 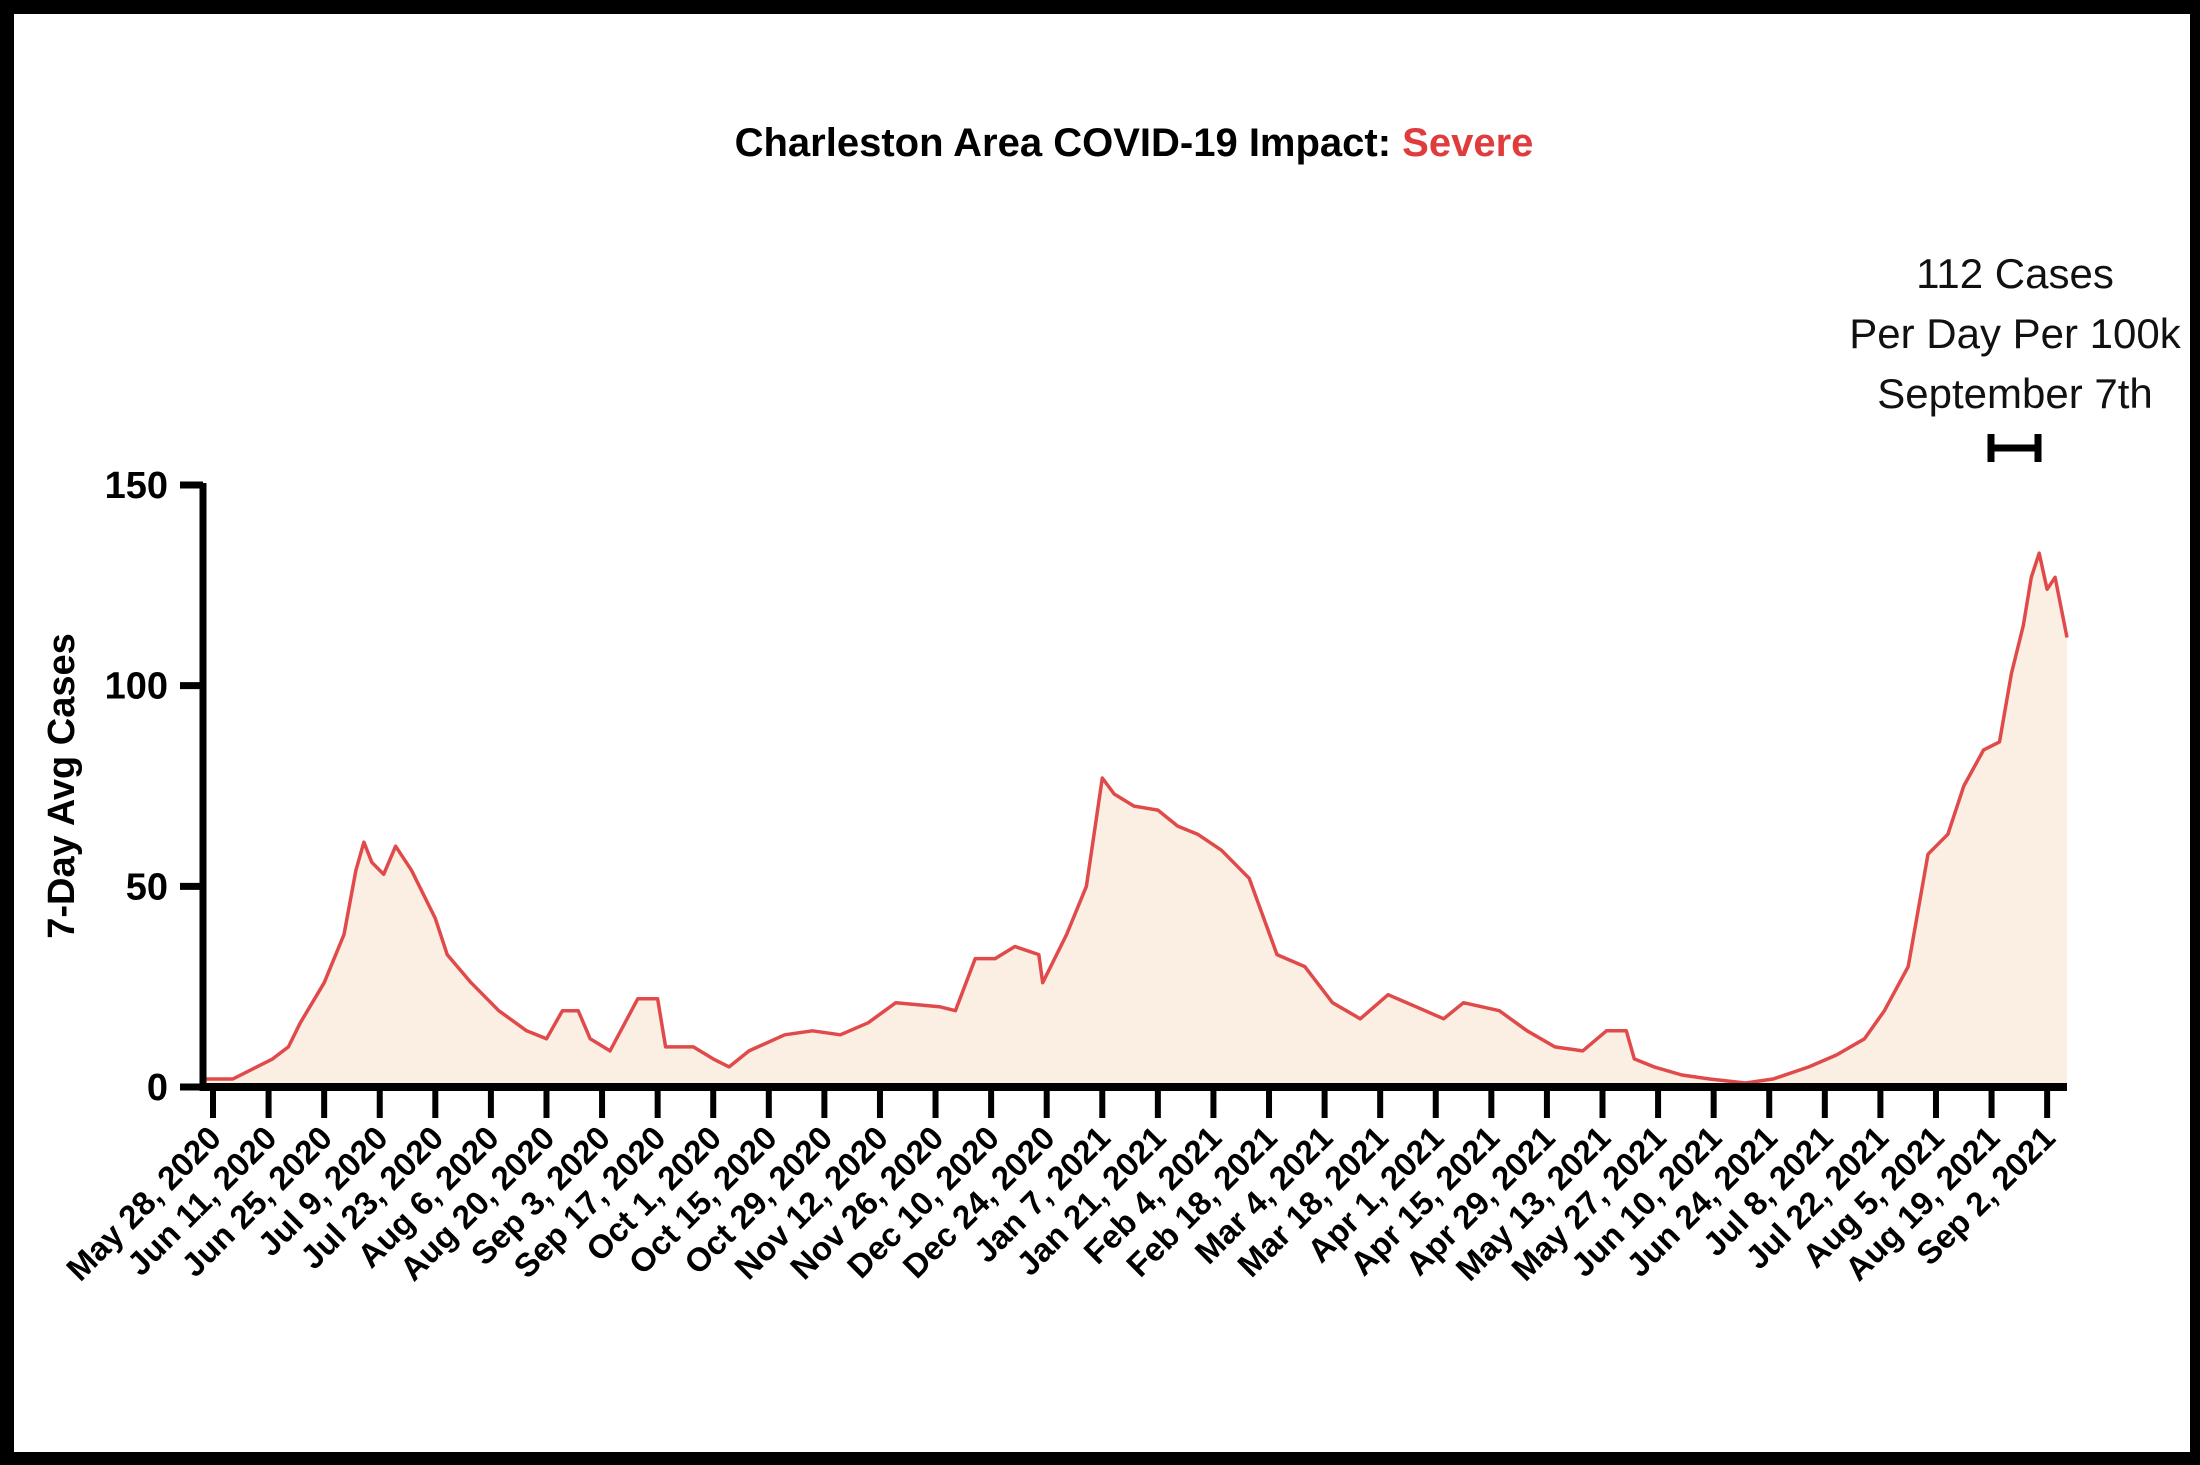 I want to click on annotation-line-1: 112 Cases, so click(x=2015, y=273).